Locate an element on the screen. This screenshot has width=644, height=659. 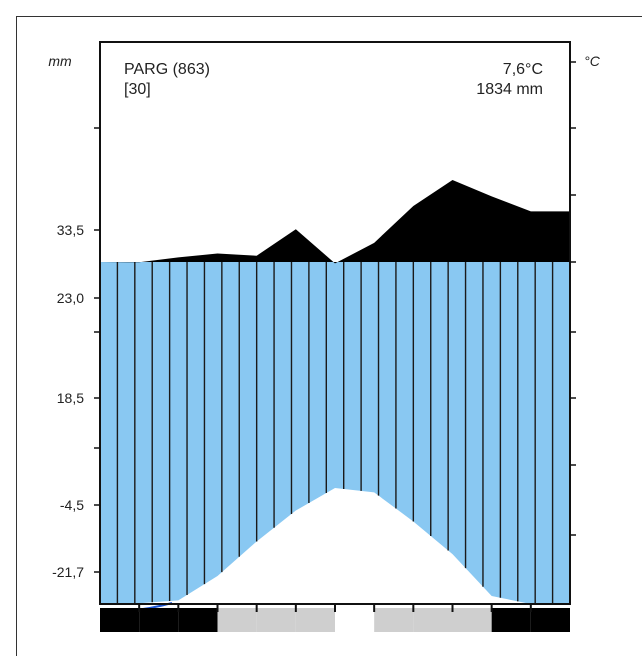
left-tick-label: 23,0 is located at coordinates (70, 298).